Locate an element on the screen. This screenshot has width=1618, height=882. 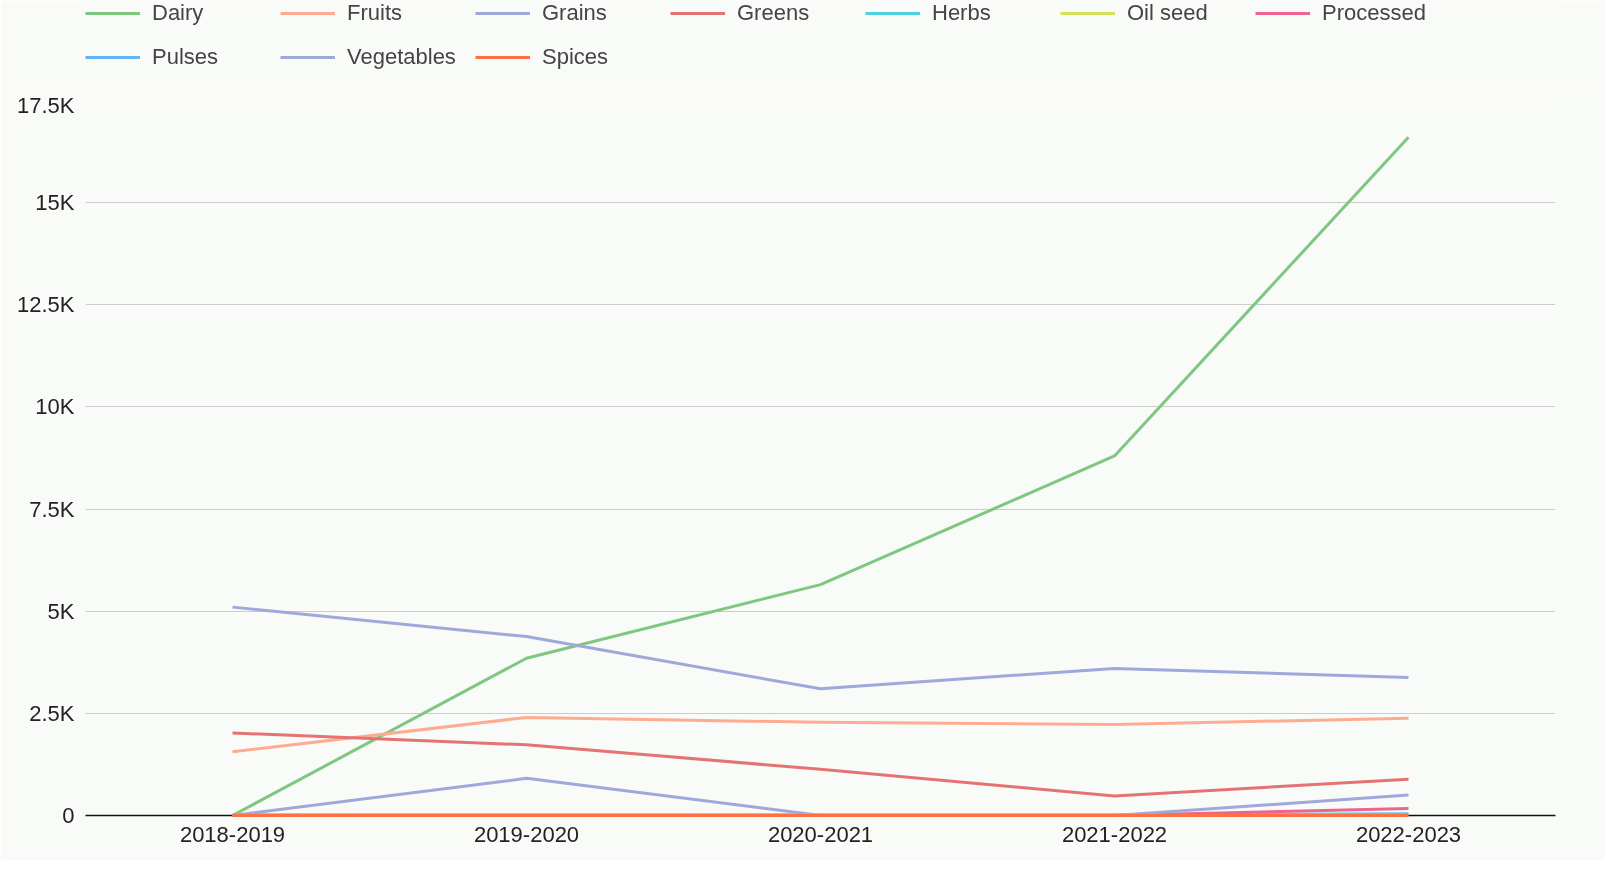
y-tick-label: 15K is located at coordinates (55, 203).